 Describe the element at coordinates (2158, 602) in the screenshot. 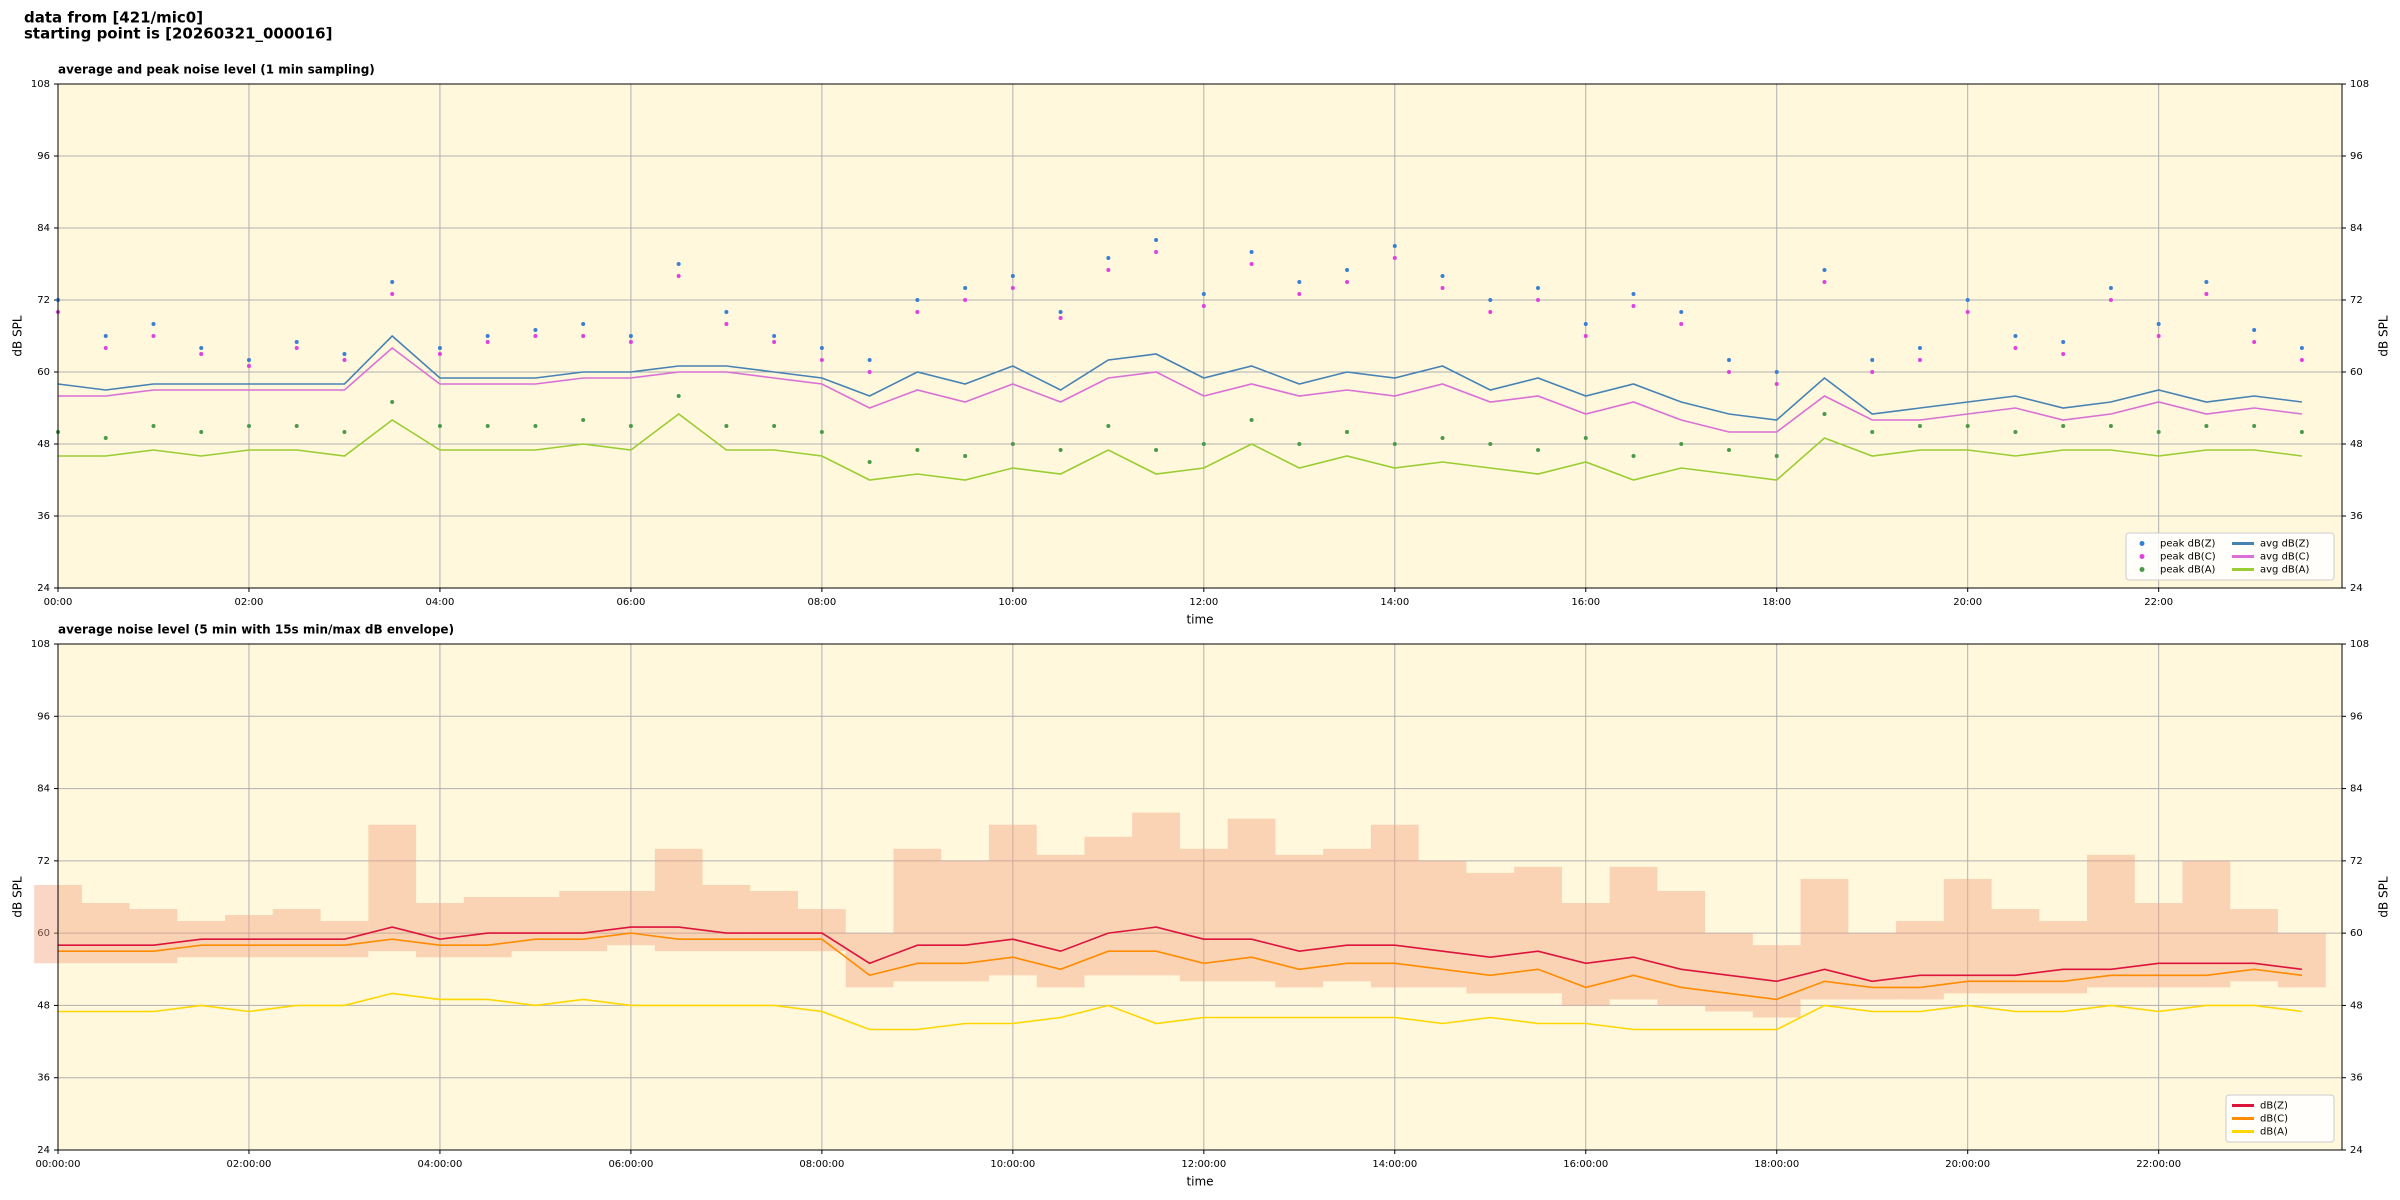

I see `x-tick-label: 22:00` at that location.